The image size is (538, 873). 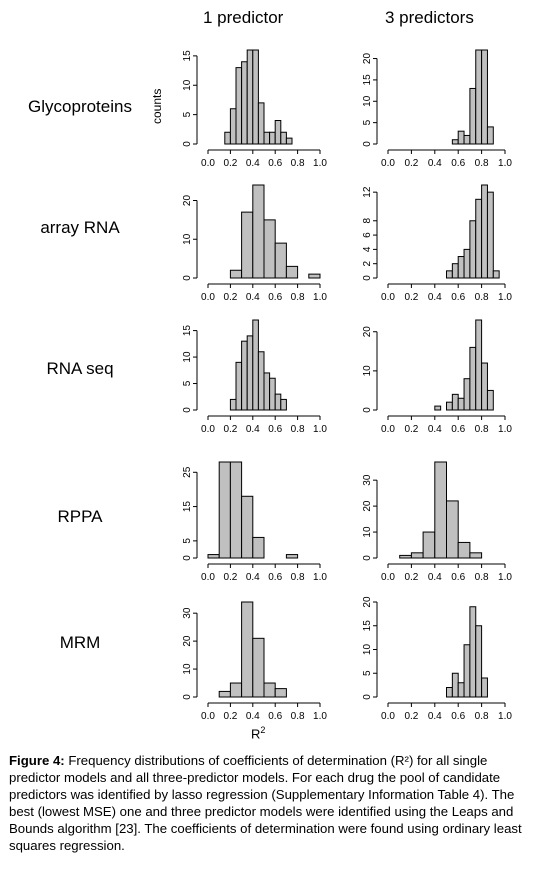 I want to click on panel-9-x-tick-label: 0.0, so click(x=208, y=716).